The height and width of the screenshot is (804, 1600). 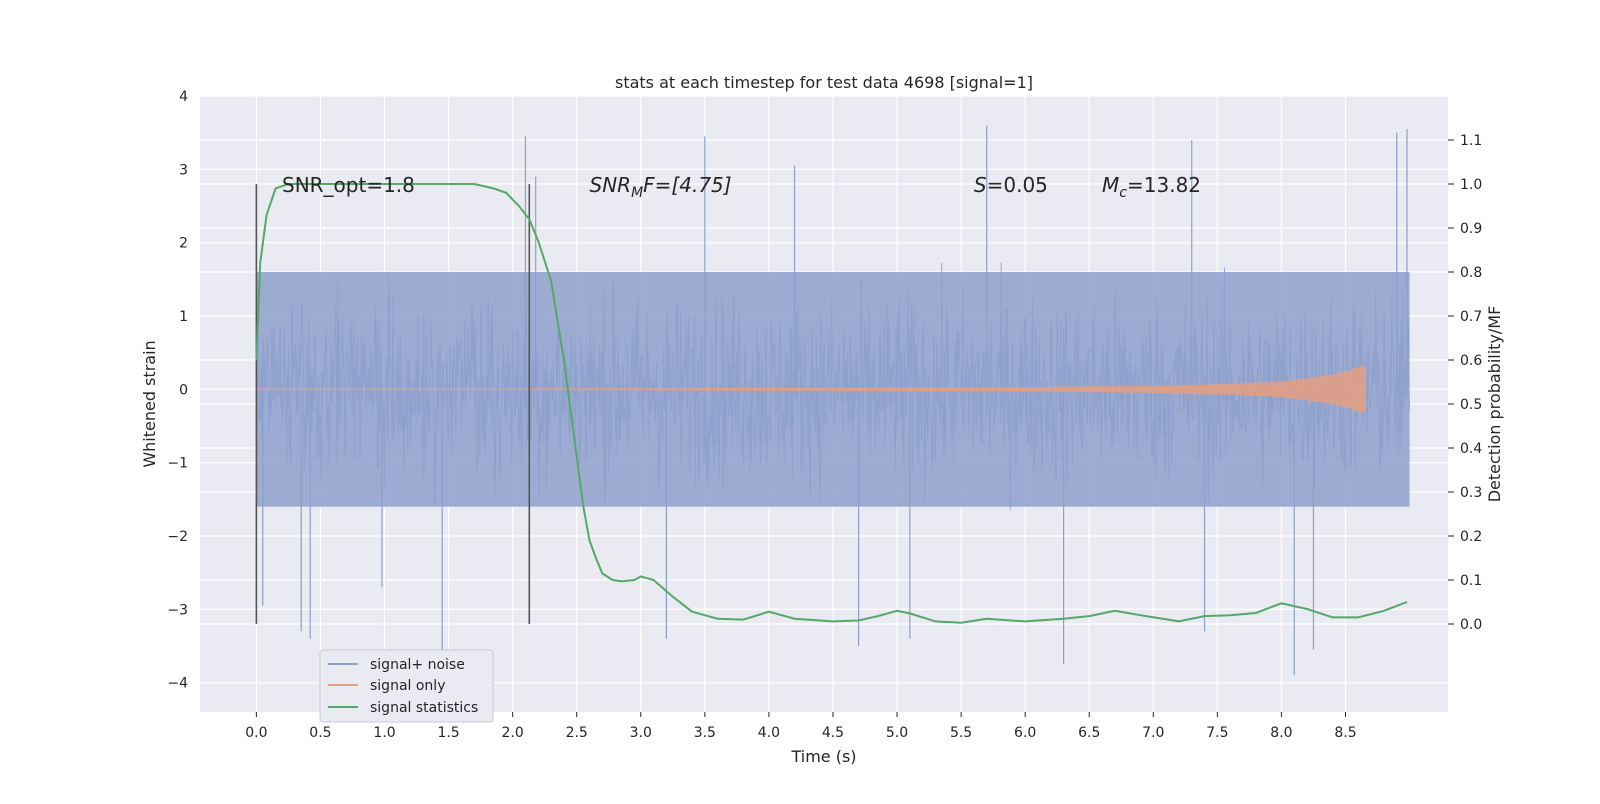 What do you see at coordinates (1471, 273) in the screenshot?
I see `y-right-tick-label: 0.8` at bounding box center [1471, 273].